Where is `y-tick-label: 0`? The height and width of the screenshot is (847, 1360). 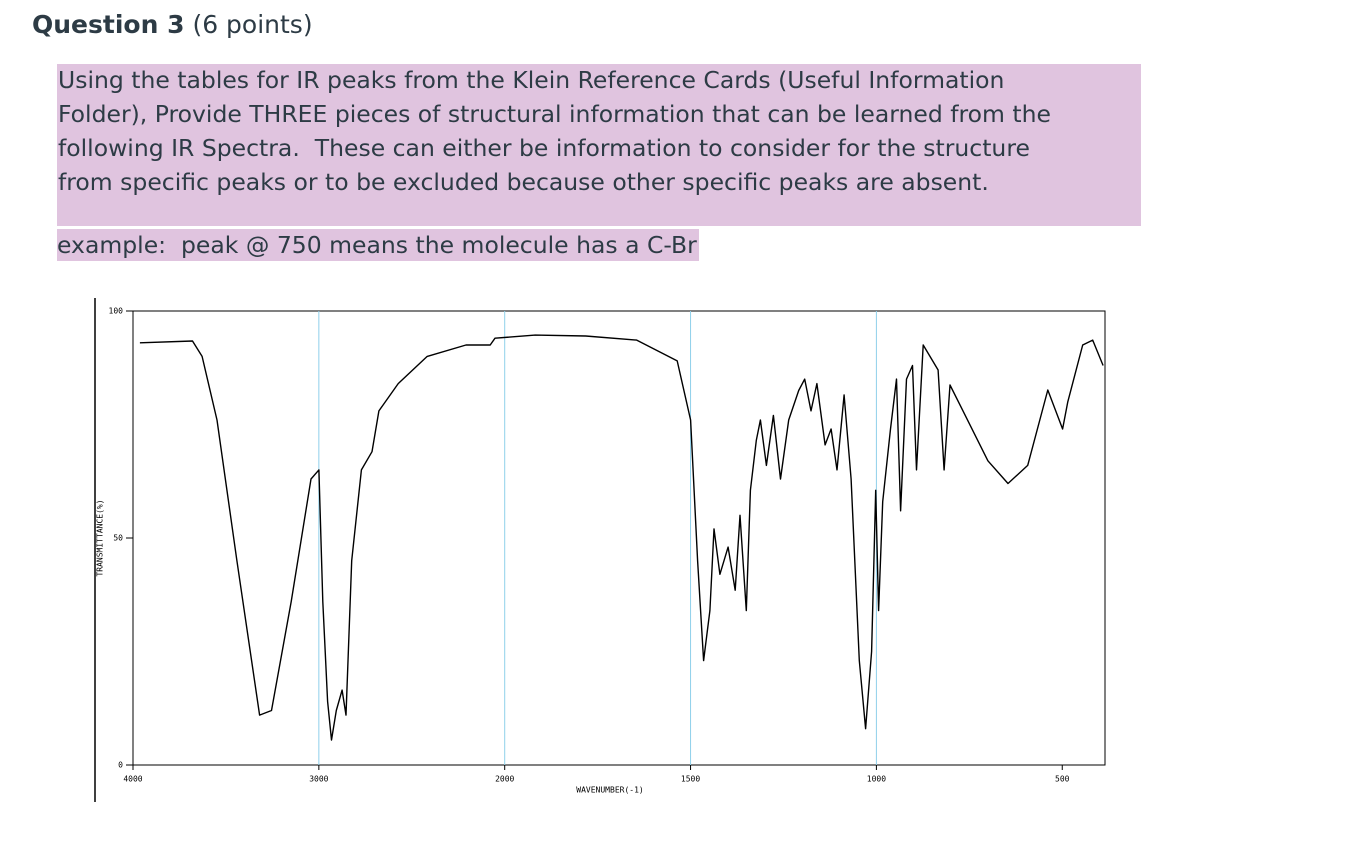 y-tick-label: 0 is located at coordinates (120, 765).